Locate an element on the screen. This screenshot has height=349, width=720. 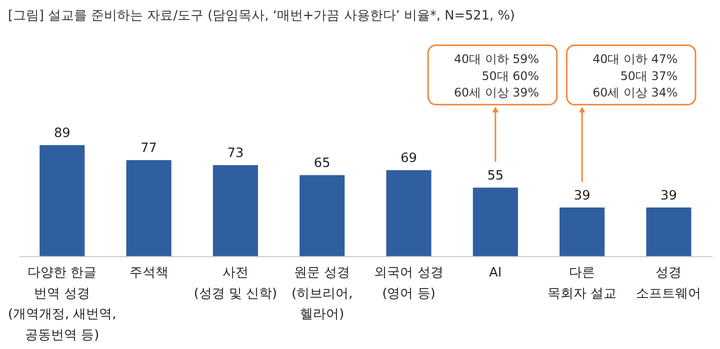
x-tick-label: 주석책 is located at coordinates (148, 272).